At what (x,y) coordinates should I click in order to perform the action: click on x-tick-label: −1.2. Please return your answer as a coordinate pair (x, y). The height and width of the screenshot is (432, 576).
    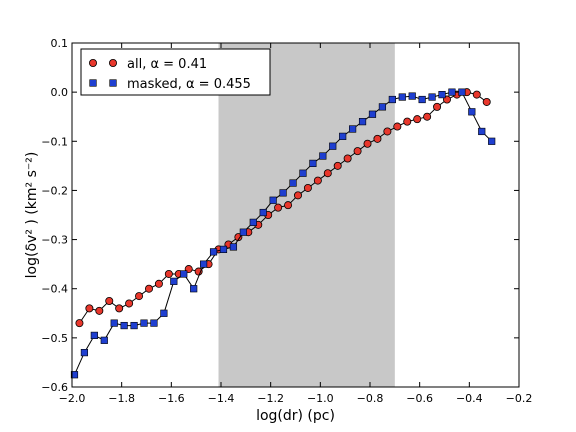
    Looking at the image, I should click on (270, 398).